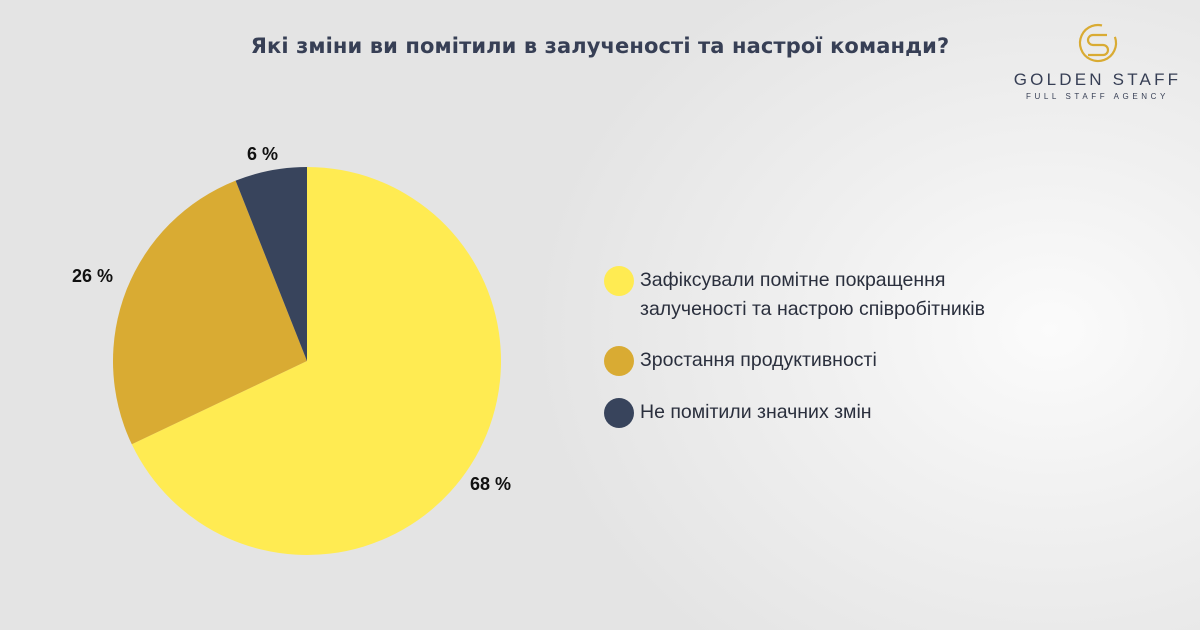 The height and width of the screenshot is (630, 1200). I want to click on legend-label: Зростання продуктивності, so click(758, 360).